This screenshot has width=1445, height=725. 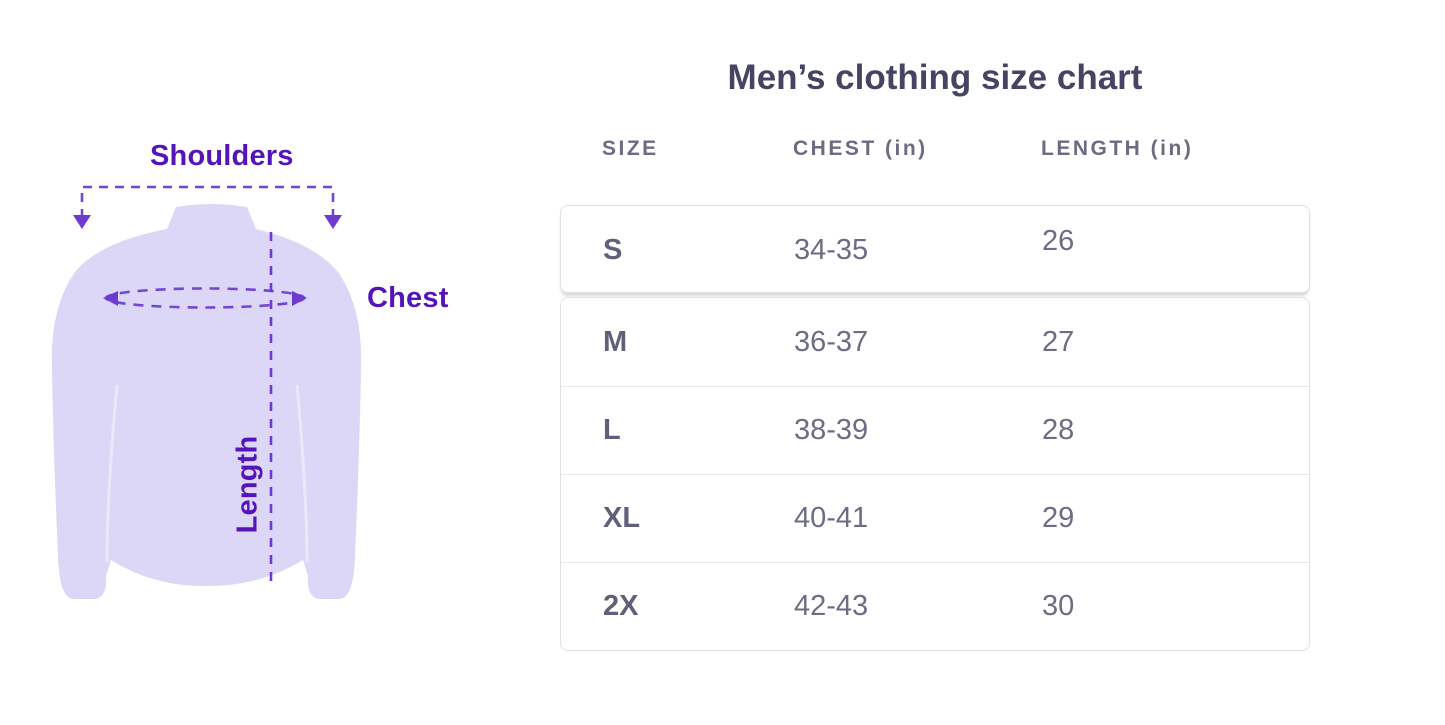 I want to click on chest-cell: 40-41, so click(x=831, y=518).